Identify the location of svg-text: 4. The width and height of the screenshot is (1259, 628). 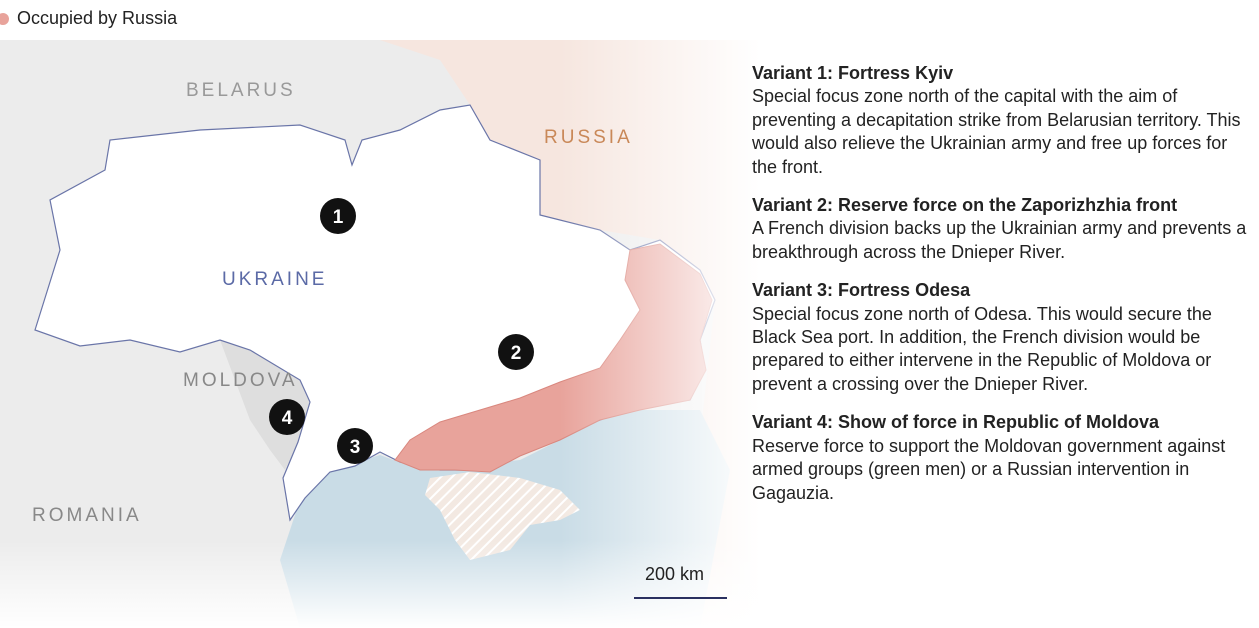
(287, 418).